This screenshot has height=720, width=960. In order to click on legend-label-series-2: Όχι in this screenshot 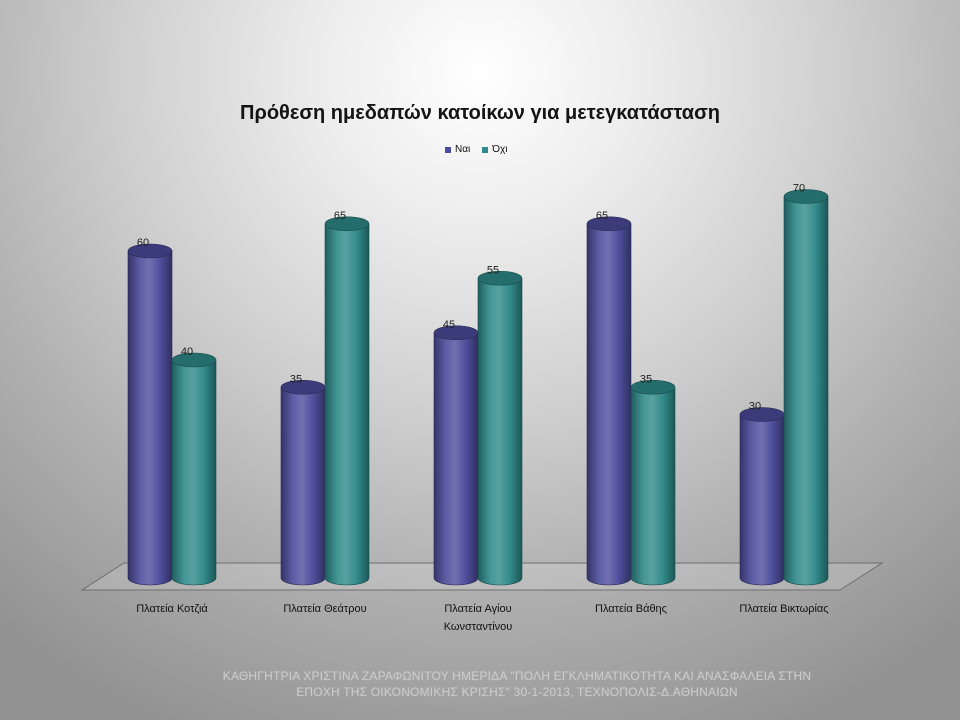, I will do `click(500, 149)`.